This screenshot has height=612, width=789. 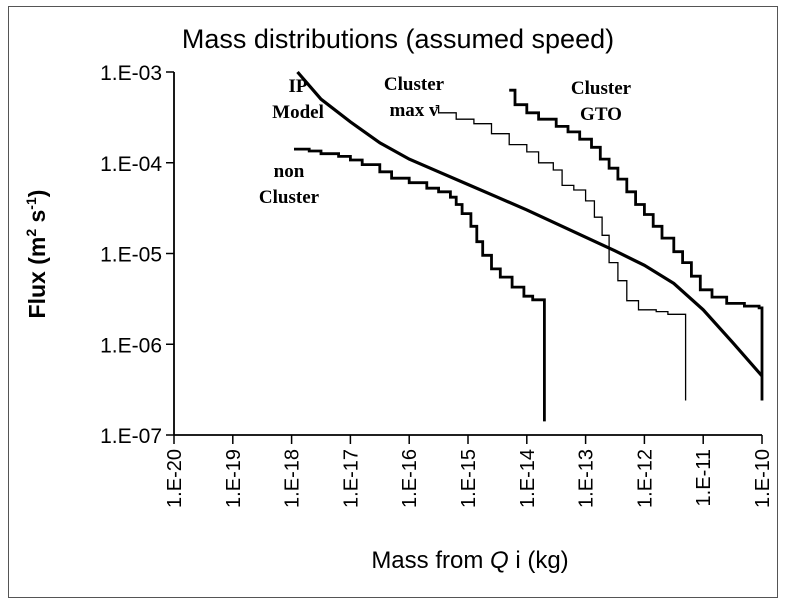 What do you see at coordinates (131, 164) in the screenshot?
I see `y-tick-label: 1.E-04` at bounding box center [131, 164].